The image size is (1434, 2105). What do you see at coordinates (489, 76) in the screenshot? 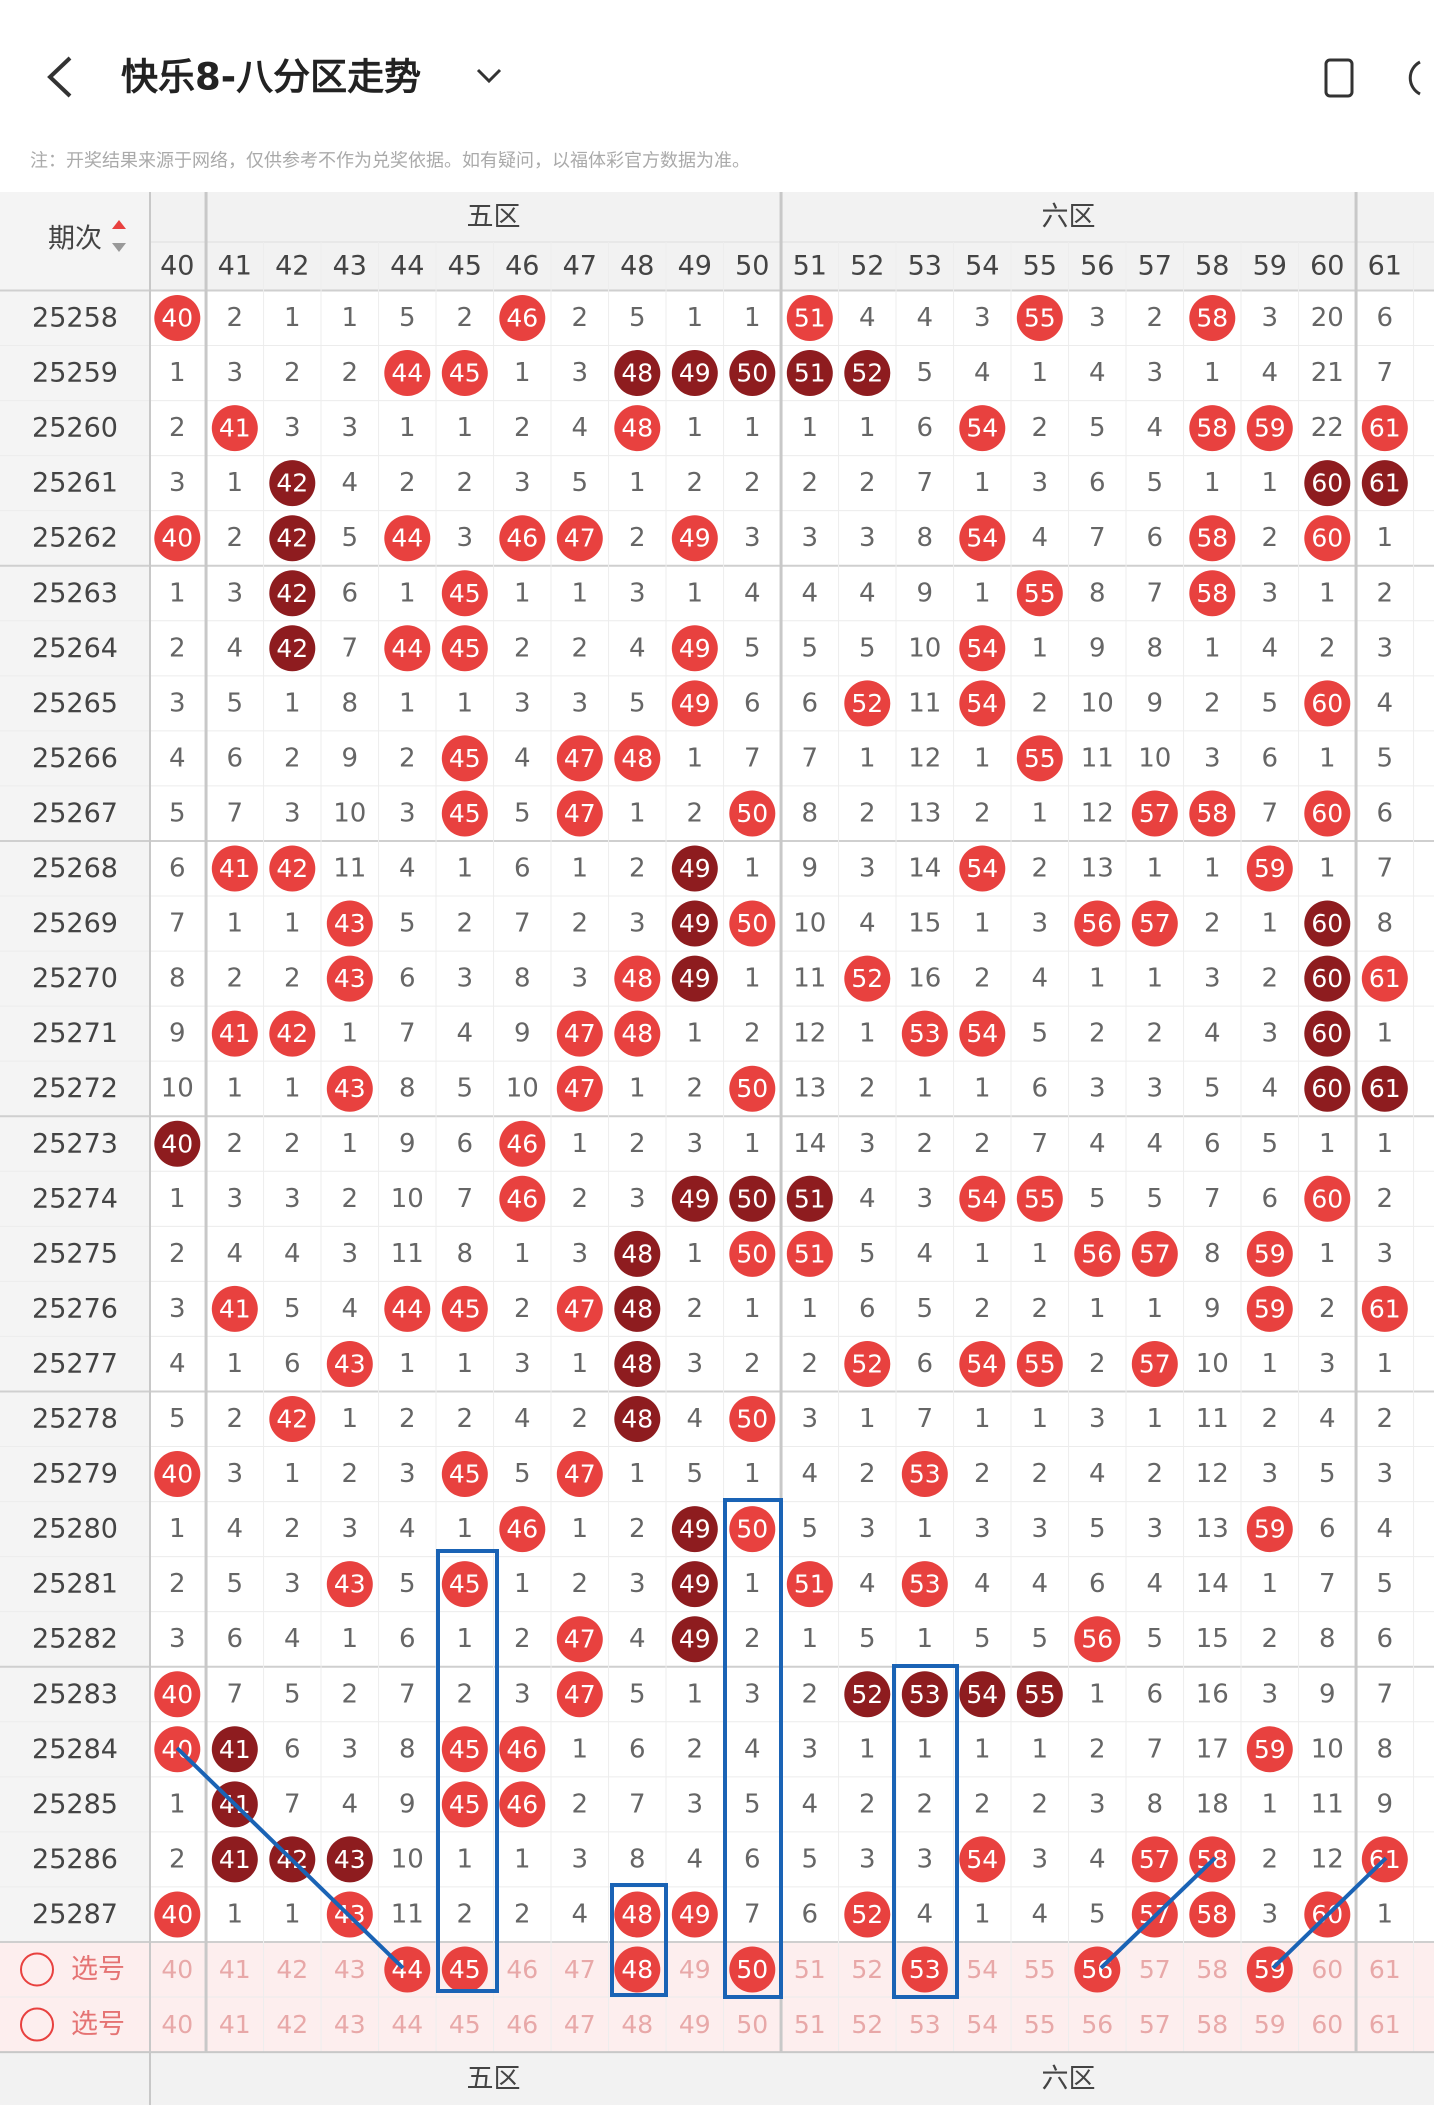
I see `dropdown` at bounding box center [489, 76].